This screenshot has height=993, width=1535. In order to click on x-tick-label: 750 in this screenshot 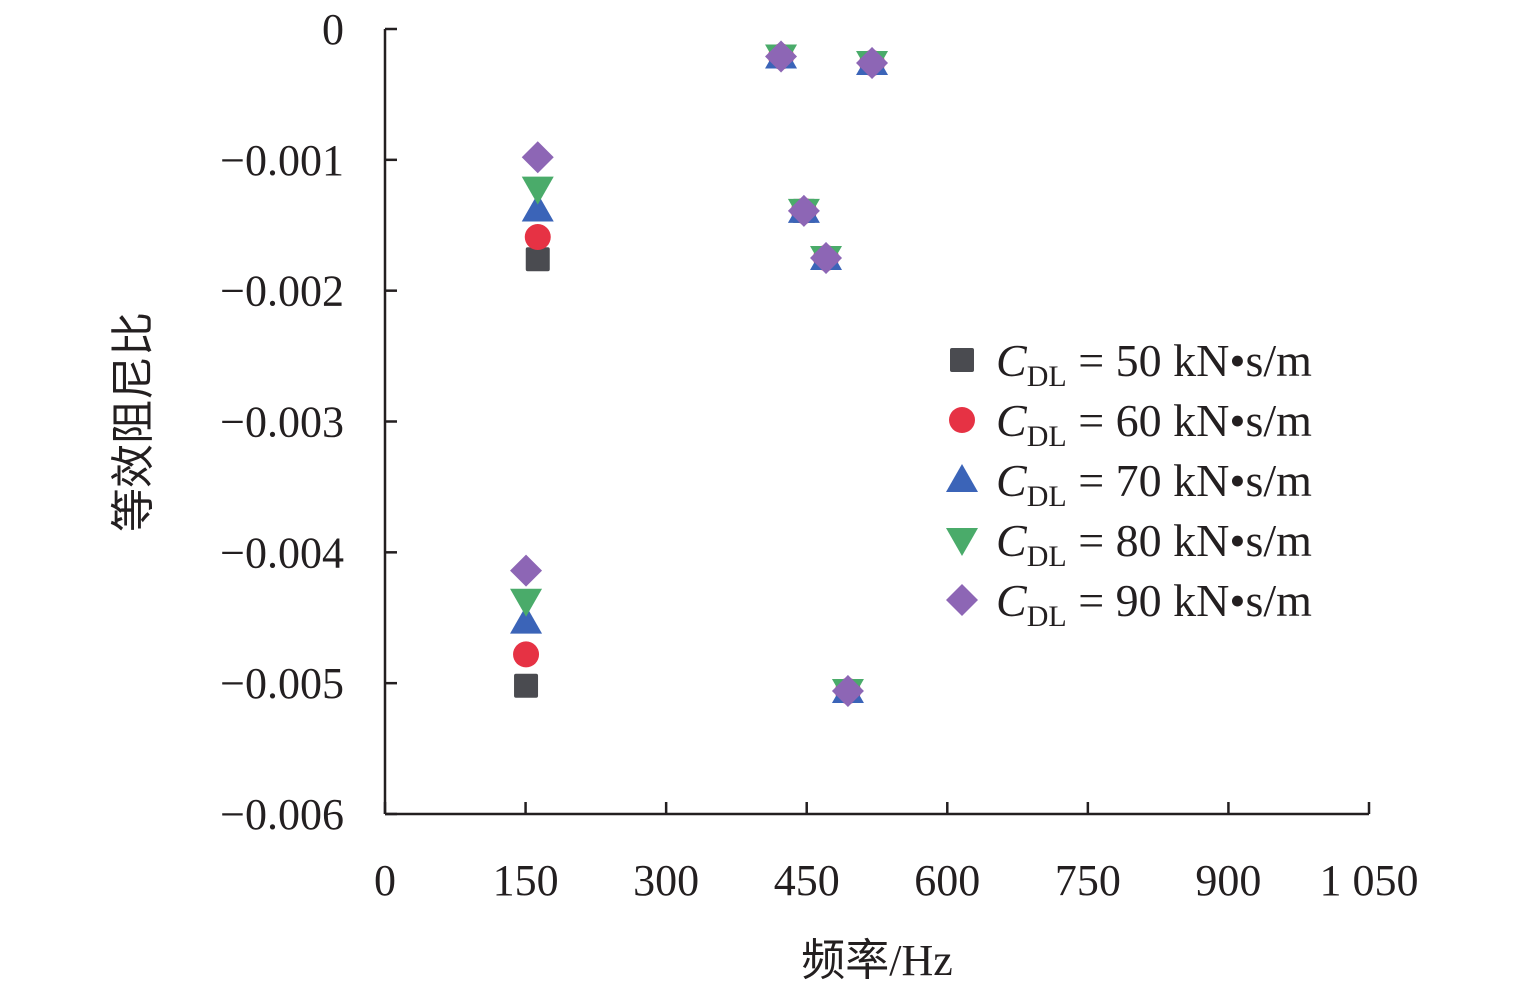, I will do `click(1088, 880)`.